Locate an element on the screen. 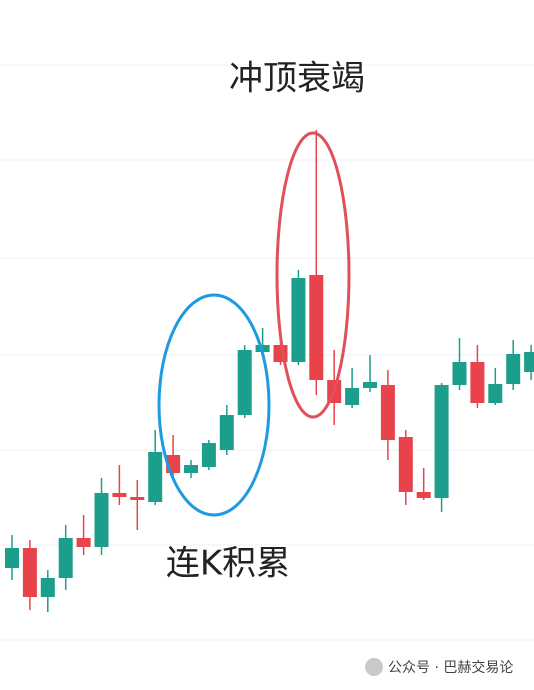  annotation: 冲顶衰竭 is located at coordinates (297, 79).